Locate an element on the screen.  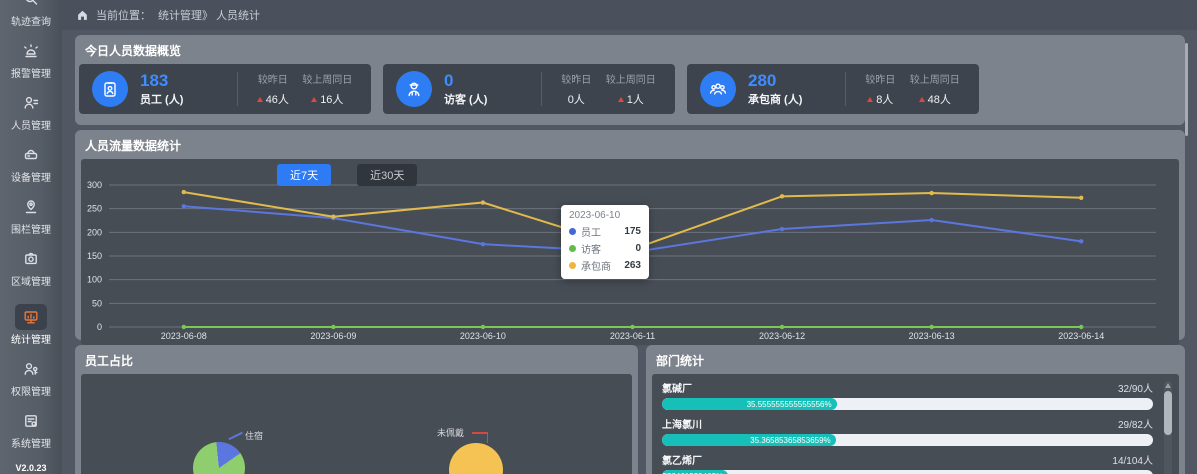
sidebar-item-label: 报警管理 is located at coordinates (31, 74).